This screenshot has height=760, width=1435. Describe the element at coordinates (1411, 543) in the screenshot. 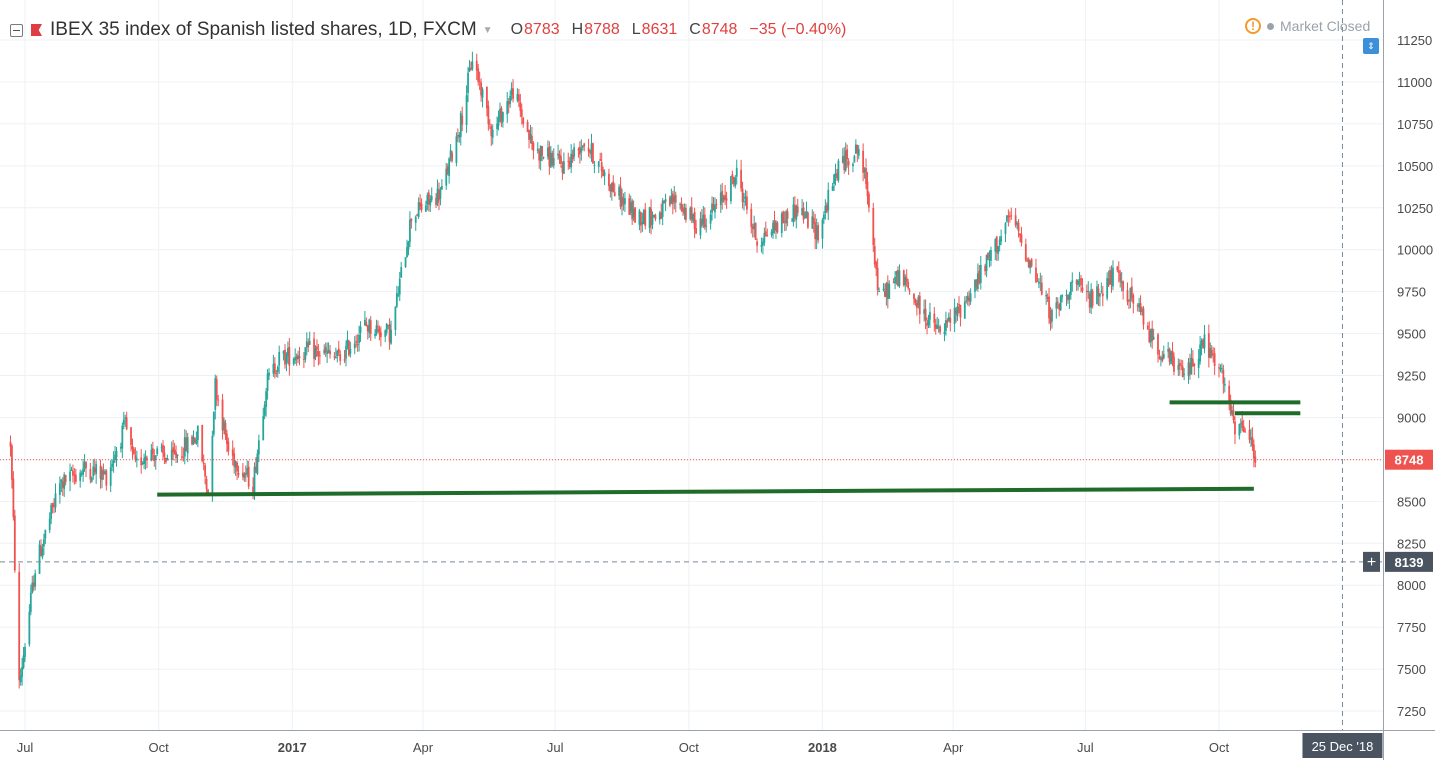

I see `y-tick-label: 8250` at that location.